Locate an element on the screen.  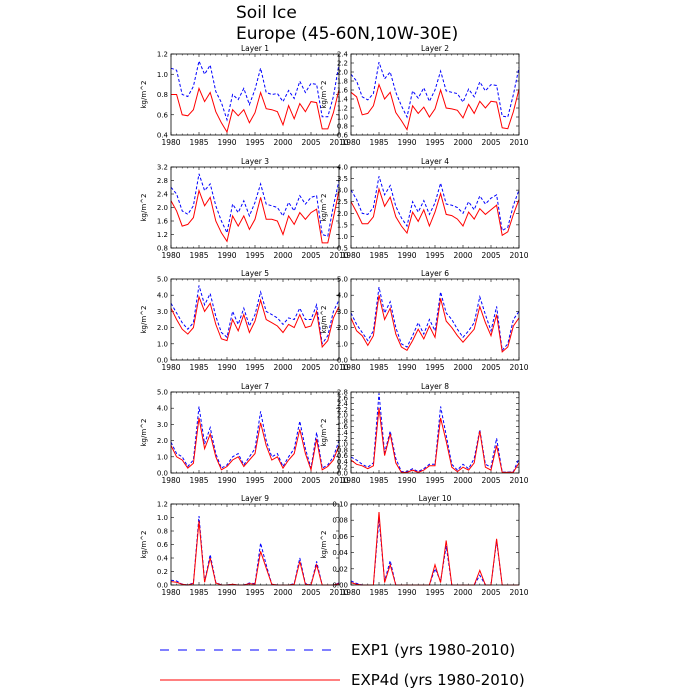
figure-subtitle: Europe (45-60N,10W-30E) is located at coordinates (347, 34).